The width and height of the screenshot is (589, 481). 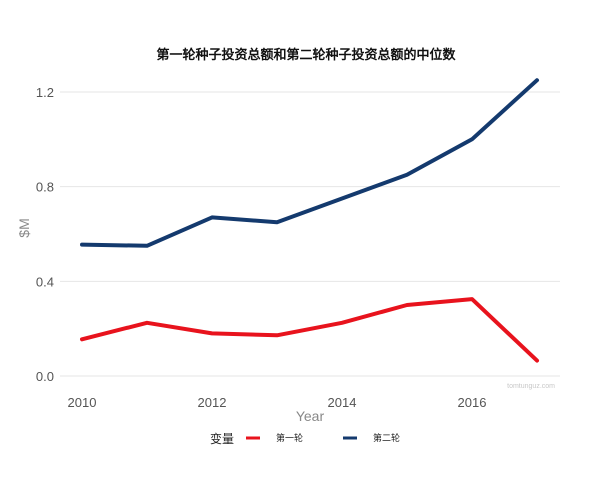 What do you see at coordinates (45, 376) in the screenshot?
I see `y-tick-label: 0.0` at bounding box center [45, 376].